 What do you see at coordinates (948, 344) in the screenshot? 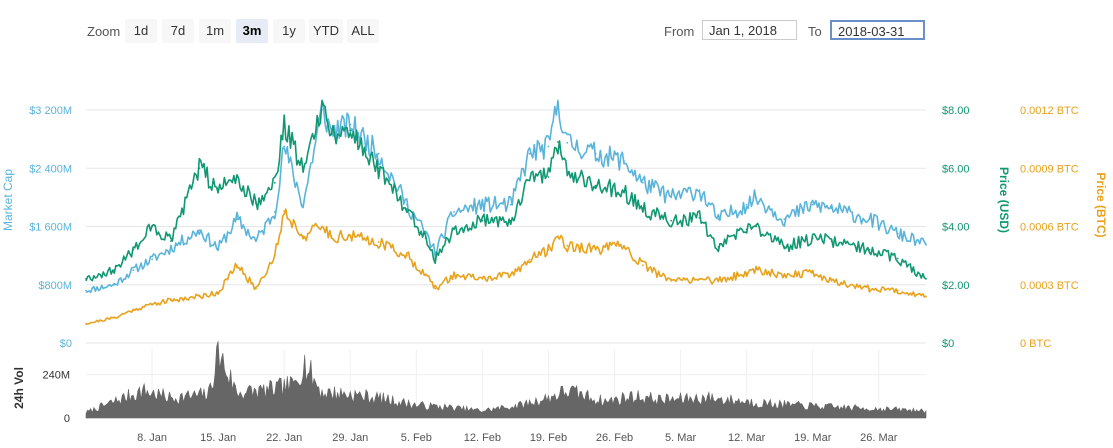
I see `y-tick-label-usd: $0` at bounding box center [948, 344].